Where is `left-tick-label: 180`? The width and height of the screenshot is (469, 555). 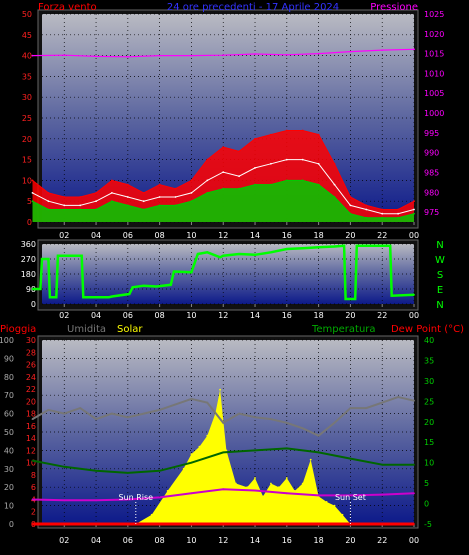 left-tick-label: 180 is located at coordinates (28, 274).